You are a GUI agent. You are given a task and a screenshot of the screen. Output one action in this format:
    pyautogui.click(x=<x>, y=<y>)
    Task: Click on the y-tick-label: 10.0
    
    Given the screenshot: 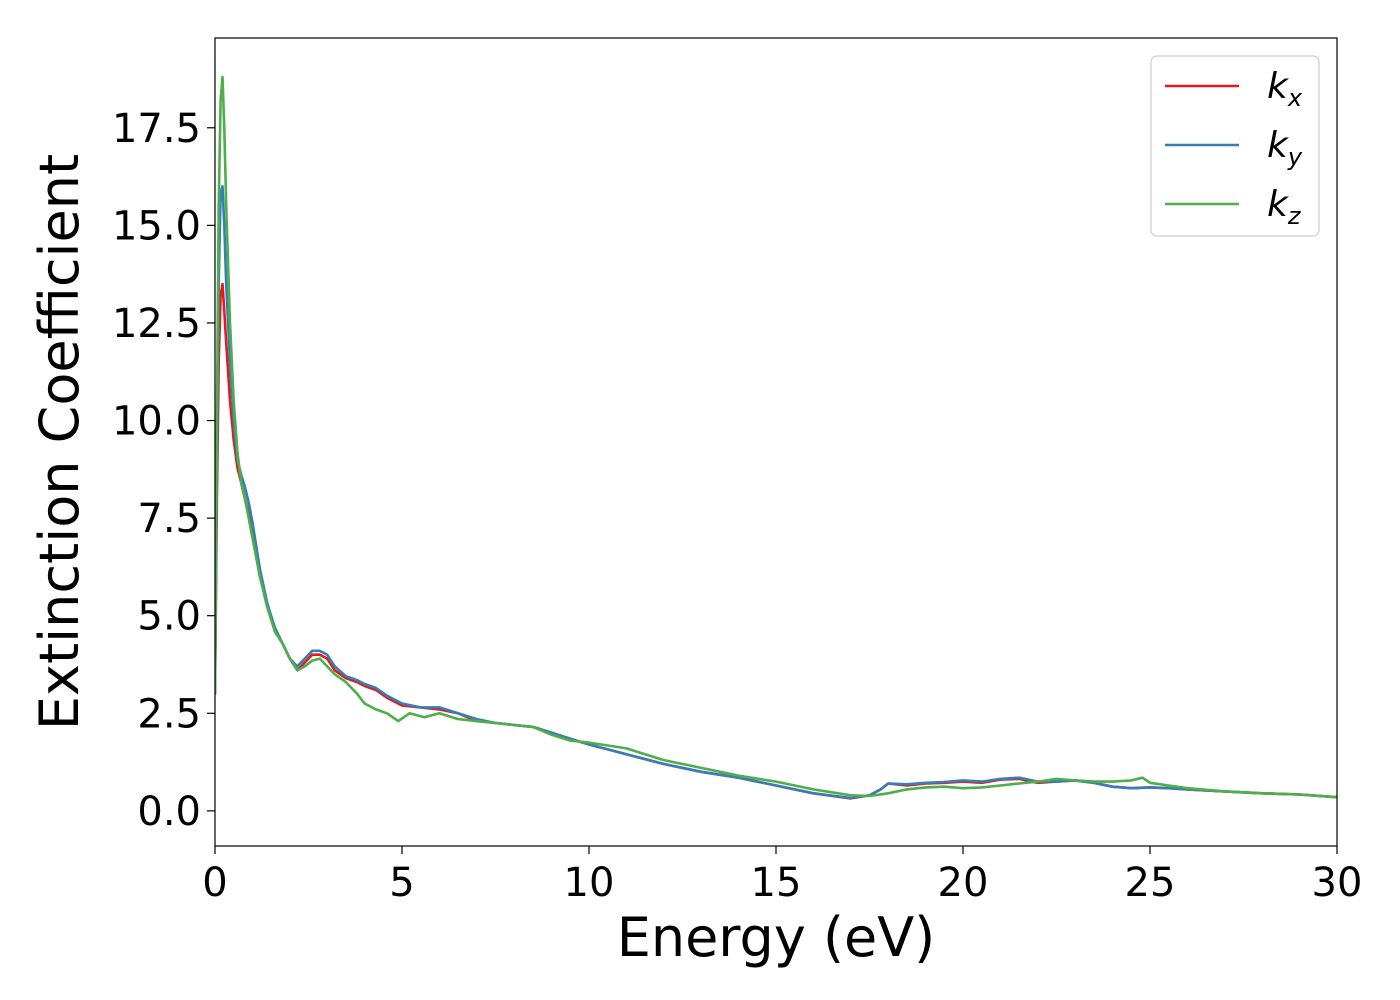 What is the action you would take?
    pyautogui.click(x=156, y=422)
    